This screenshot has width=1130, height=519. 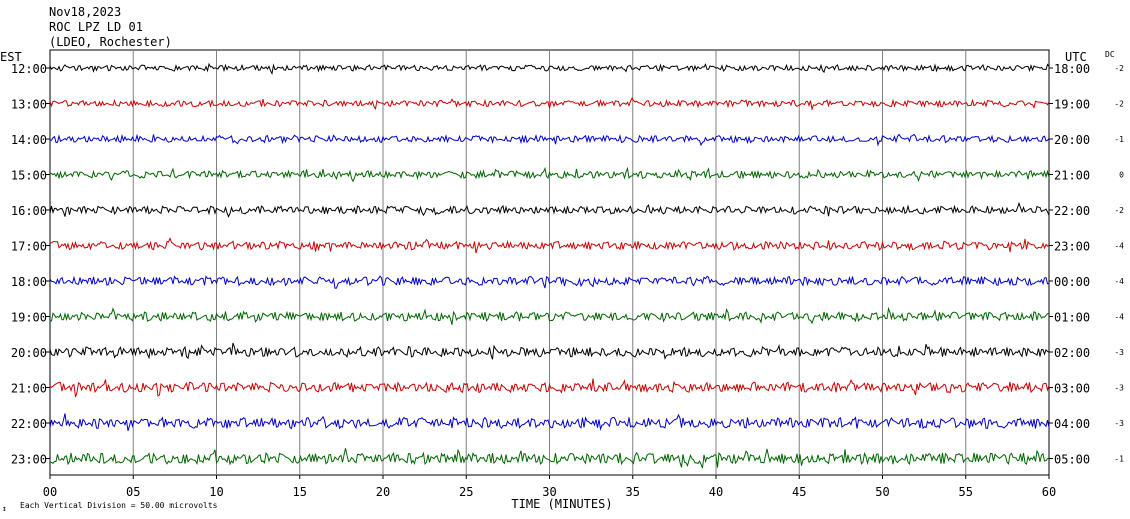 I want to click on est-hour-label: 17:00, so click(x=29, y=247).